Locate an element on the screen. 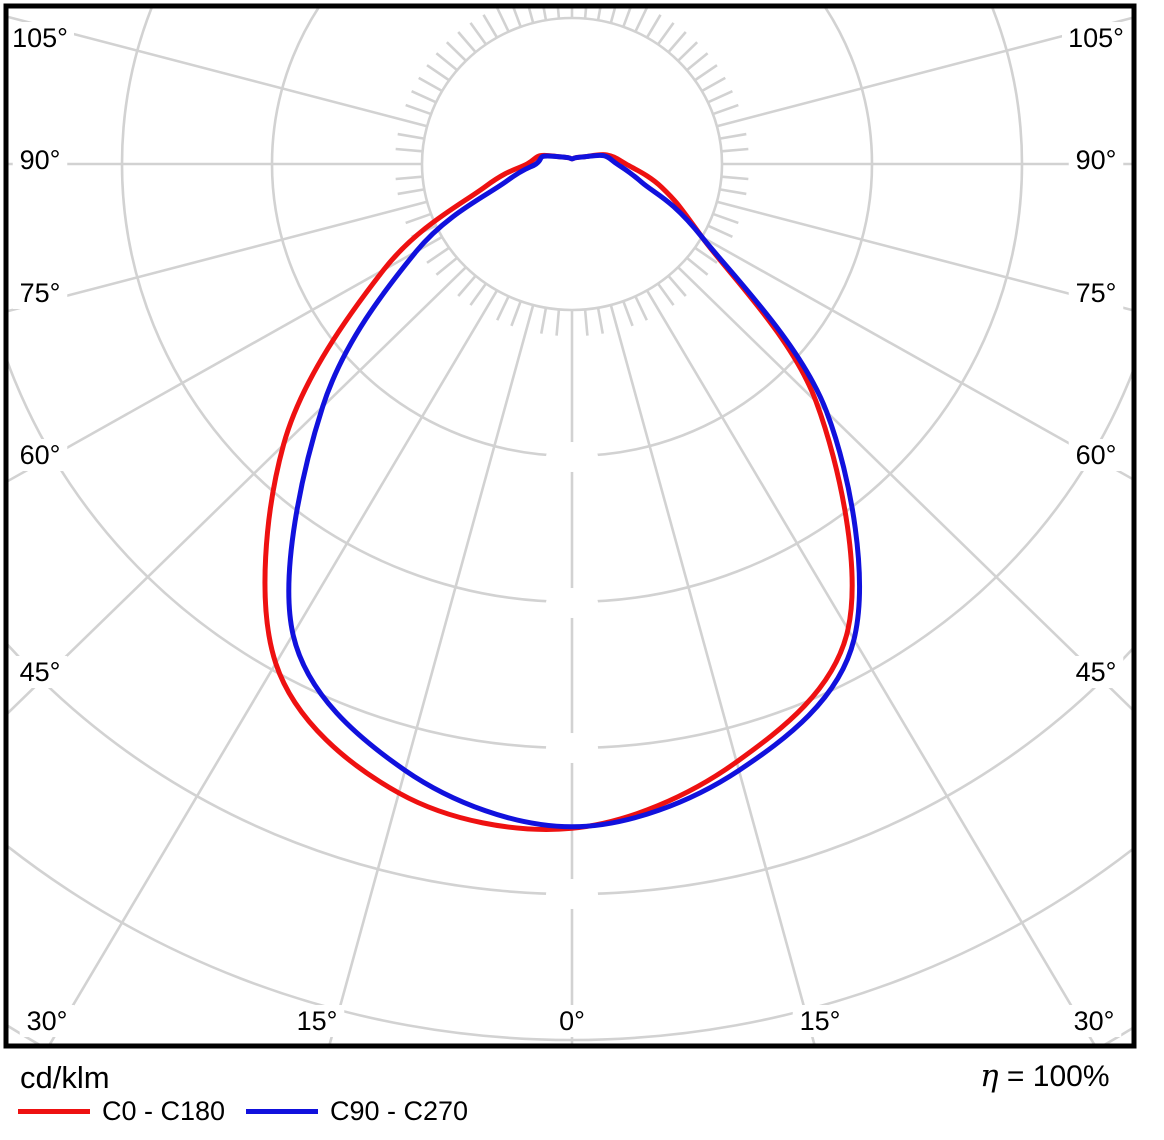 This screenshot has width=1164, height=1140. radial-unit-label: cd/klm is located at coordinates (65, 1077).